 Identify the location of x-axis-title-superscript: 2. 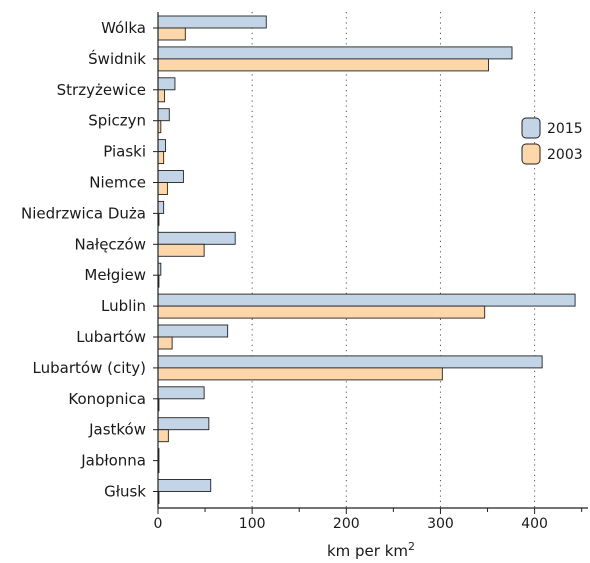
(411, 546).